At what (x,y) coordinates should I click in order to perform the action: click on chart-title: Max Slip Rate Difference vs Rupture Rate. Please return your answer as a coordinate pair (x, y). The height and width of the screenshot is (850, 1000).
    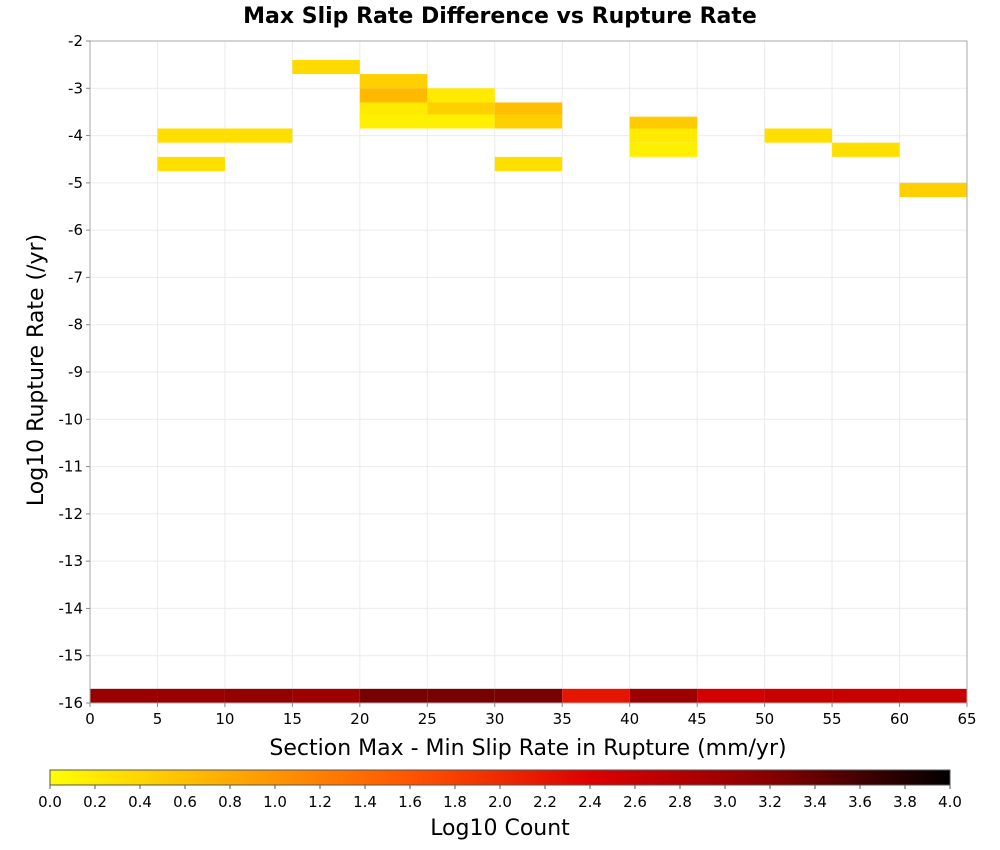
    Looking at the image, I should click on (500, 16).